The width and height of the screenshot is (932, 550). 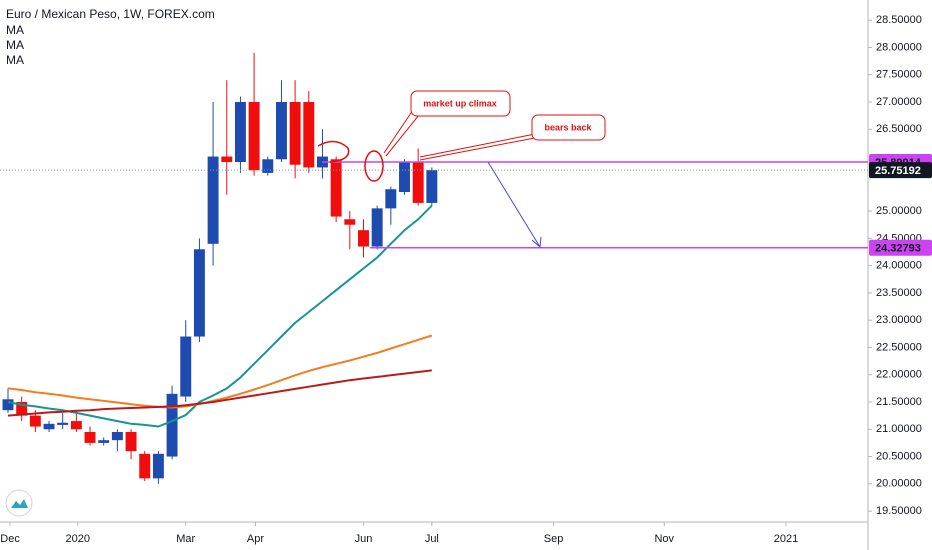 What do you see at coordinates (899, 47) in the screenshot?
I see `y-tick-label: 28.00000` at bounding box center [899, 47].